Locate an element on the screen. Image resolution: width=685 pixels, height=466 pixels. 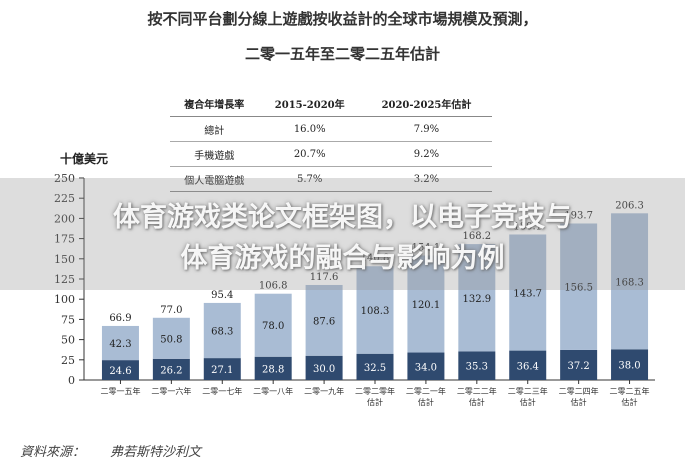
y-tick-label: 50 is located at coordinates (68, 340).